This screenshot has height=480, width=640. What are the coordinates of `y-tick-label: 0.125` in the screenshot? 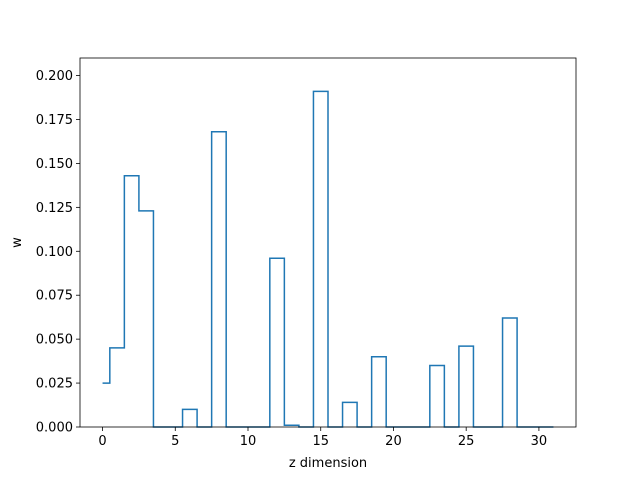 It's located at (54, 208).